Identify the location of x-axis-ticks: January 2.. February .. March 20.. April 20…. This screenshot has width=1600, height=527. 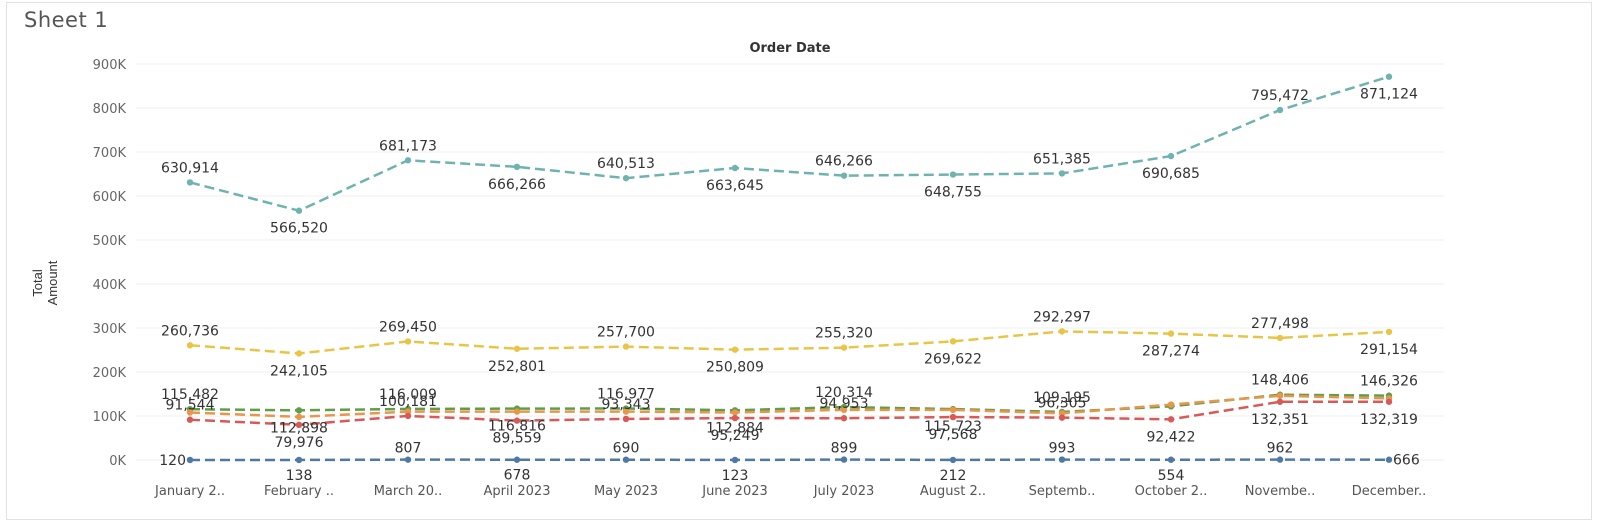
(790, 491).